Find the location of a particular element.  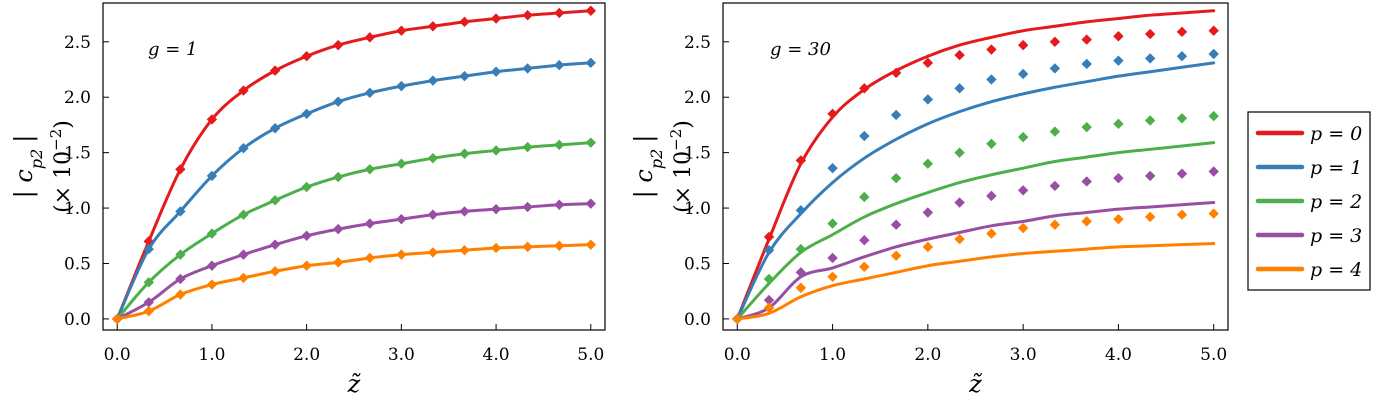

x-tick-label: 4.0 is located at coordinates (496, 355).